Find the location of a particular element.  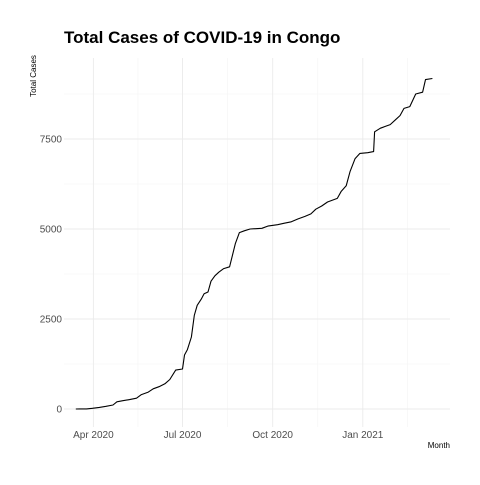

y-tick-label: 2500 is located at coordinates (51, 320).